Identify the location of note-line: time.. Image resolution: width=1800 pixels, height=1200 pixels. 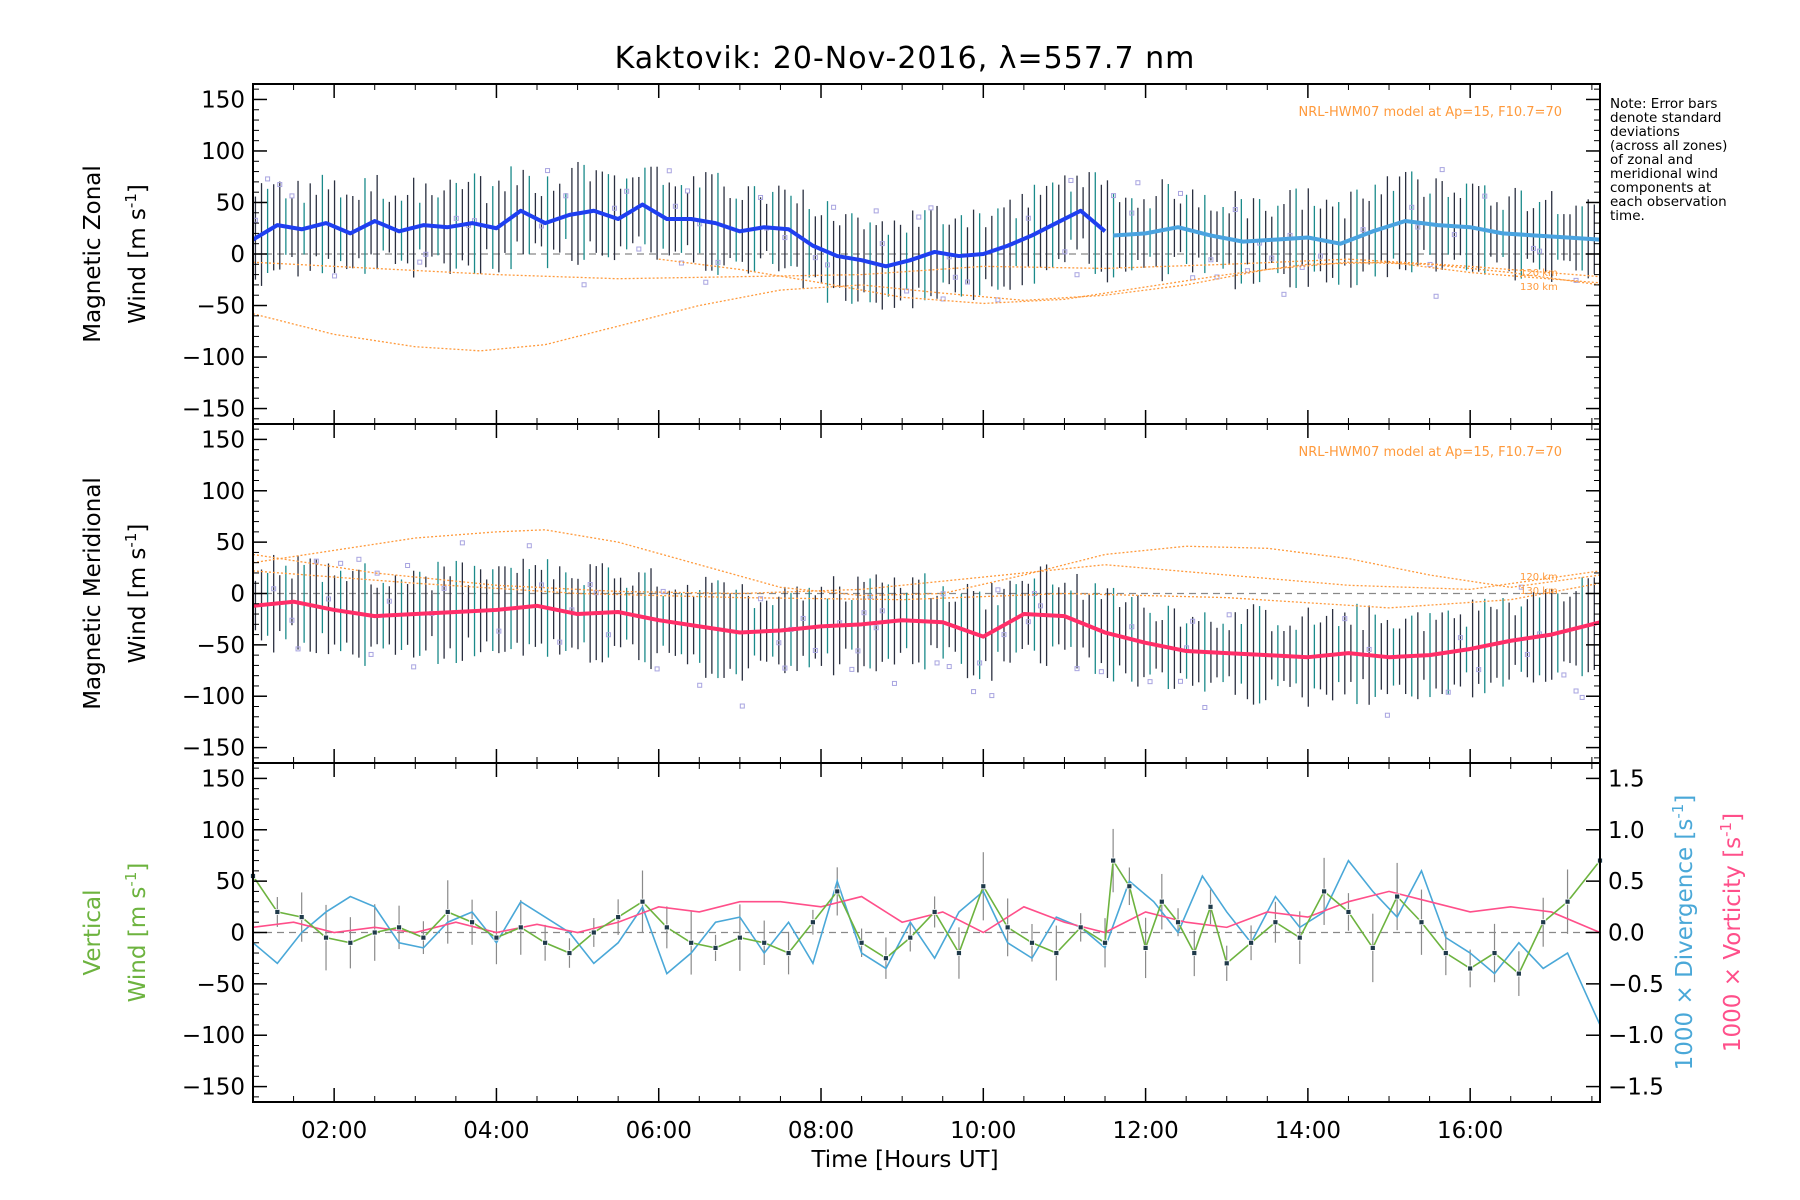
(1627, 216).